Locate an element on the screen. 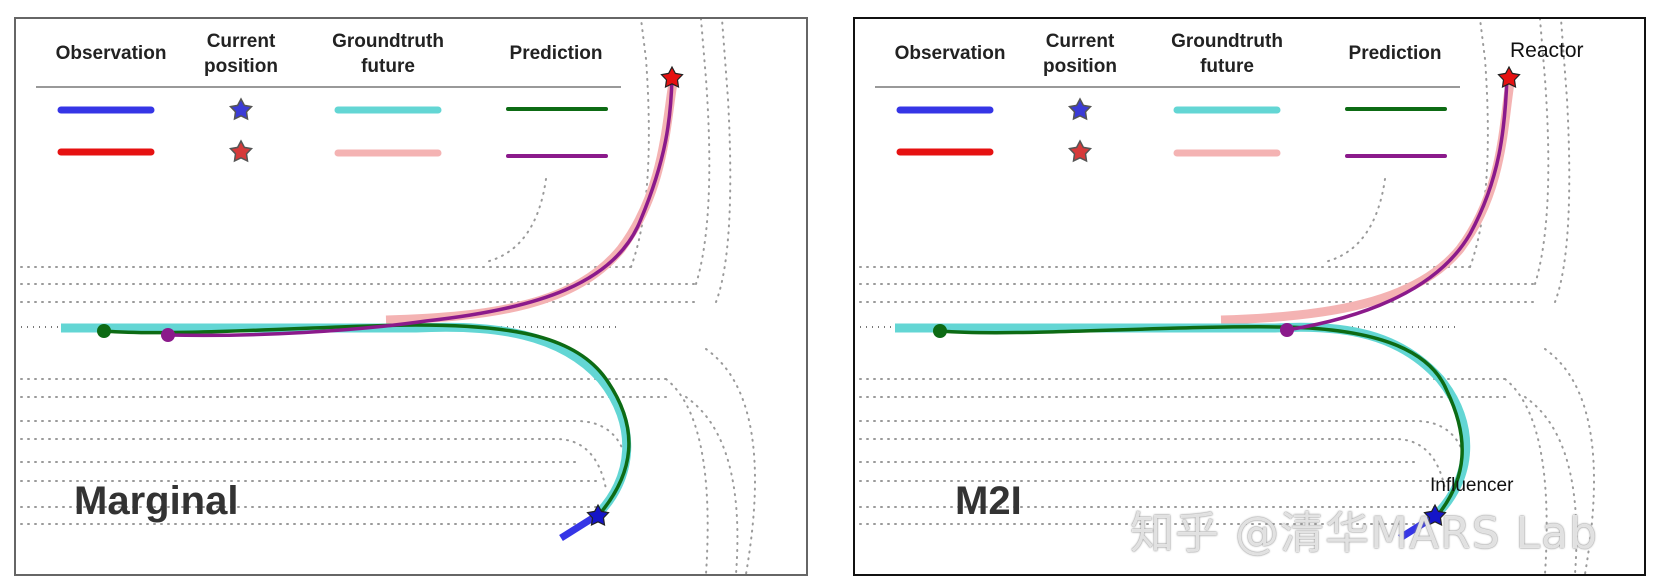 This screenshot has width=1656, height=584. prediction-influencer-path is located at coordinates (367, 420).